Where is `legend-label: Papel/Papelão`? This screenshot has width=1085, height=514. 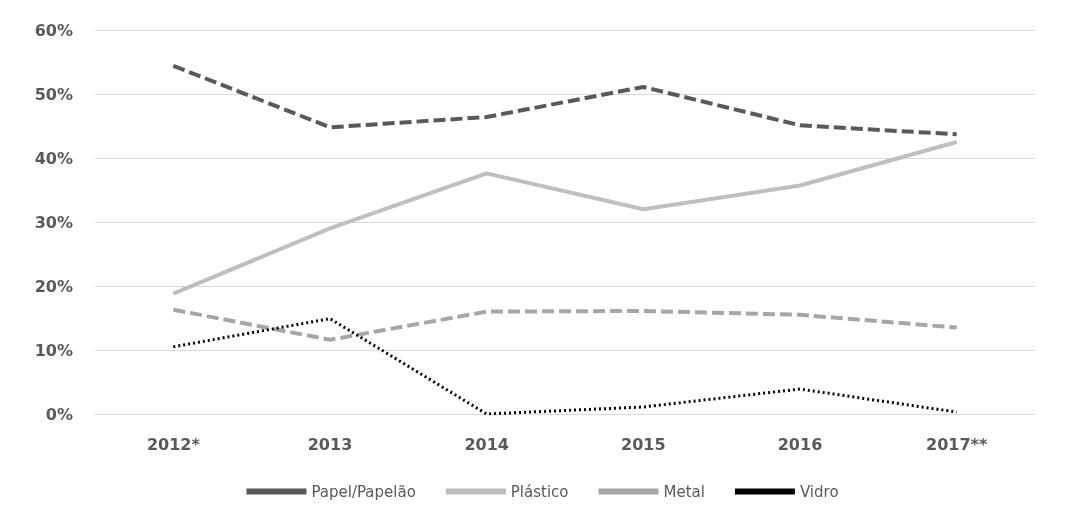
legend-label: Papel/Papelão is located at coordinates (363, 491).